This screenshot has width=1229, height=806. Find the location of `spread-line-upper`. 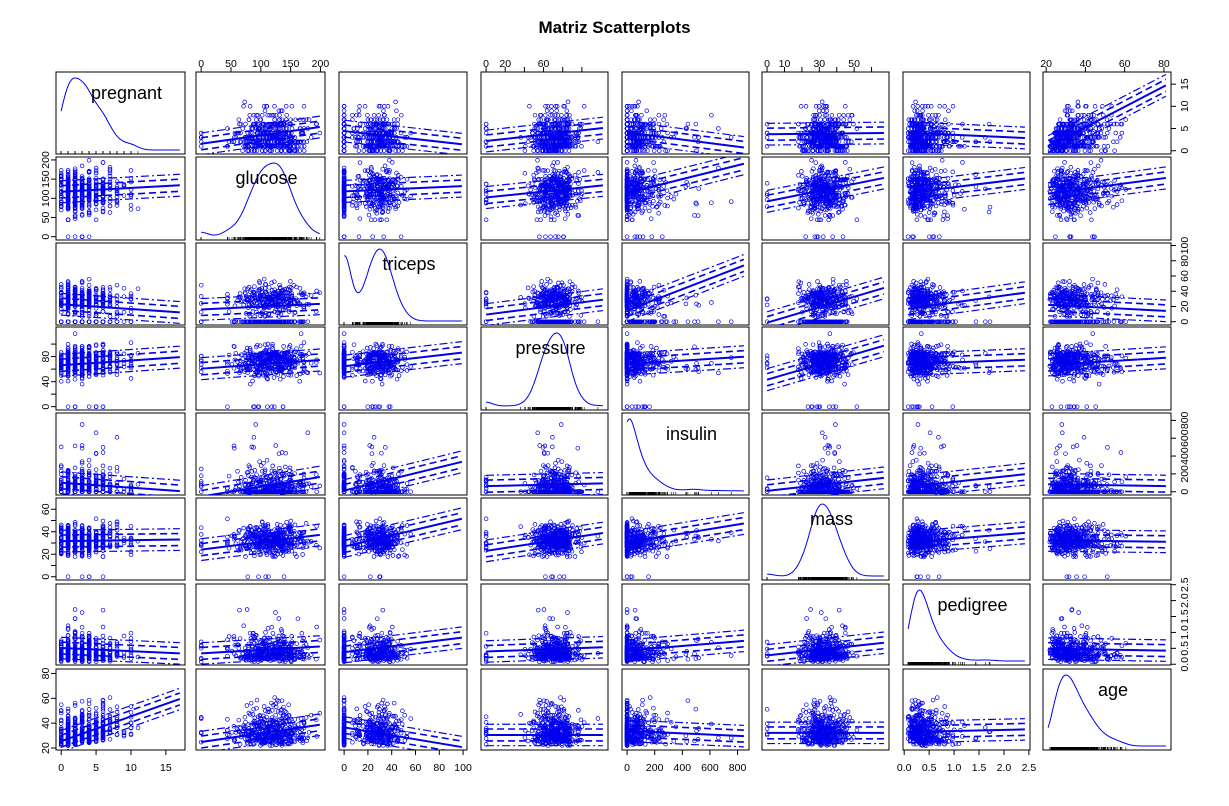

spread-line-upper is located at coordinates (260, 124).